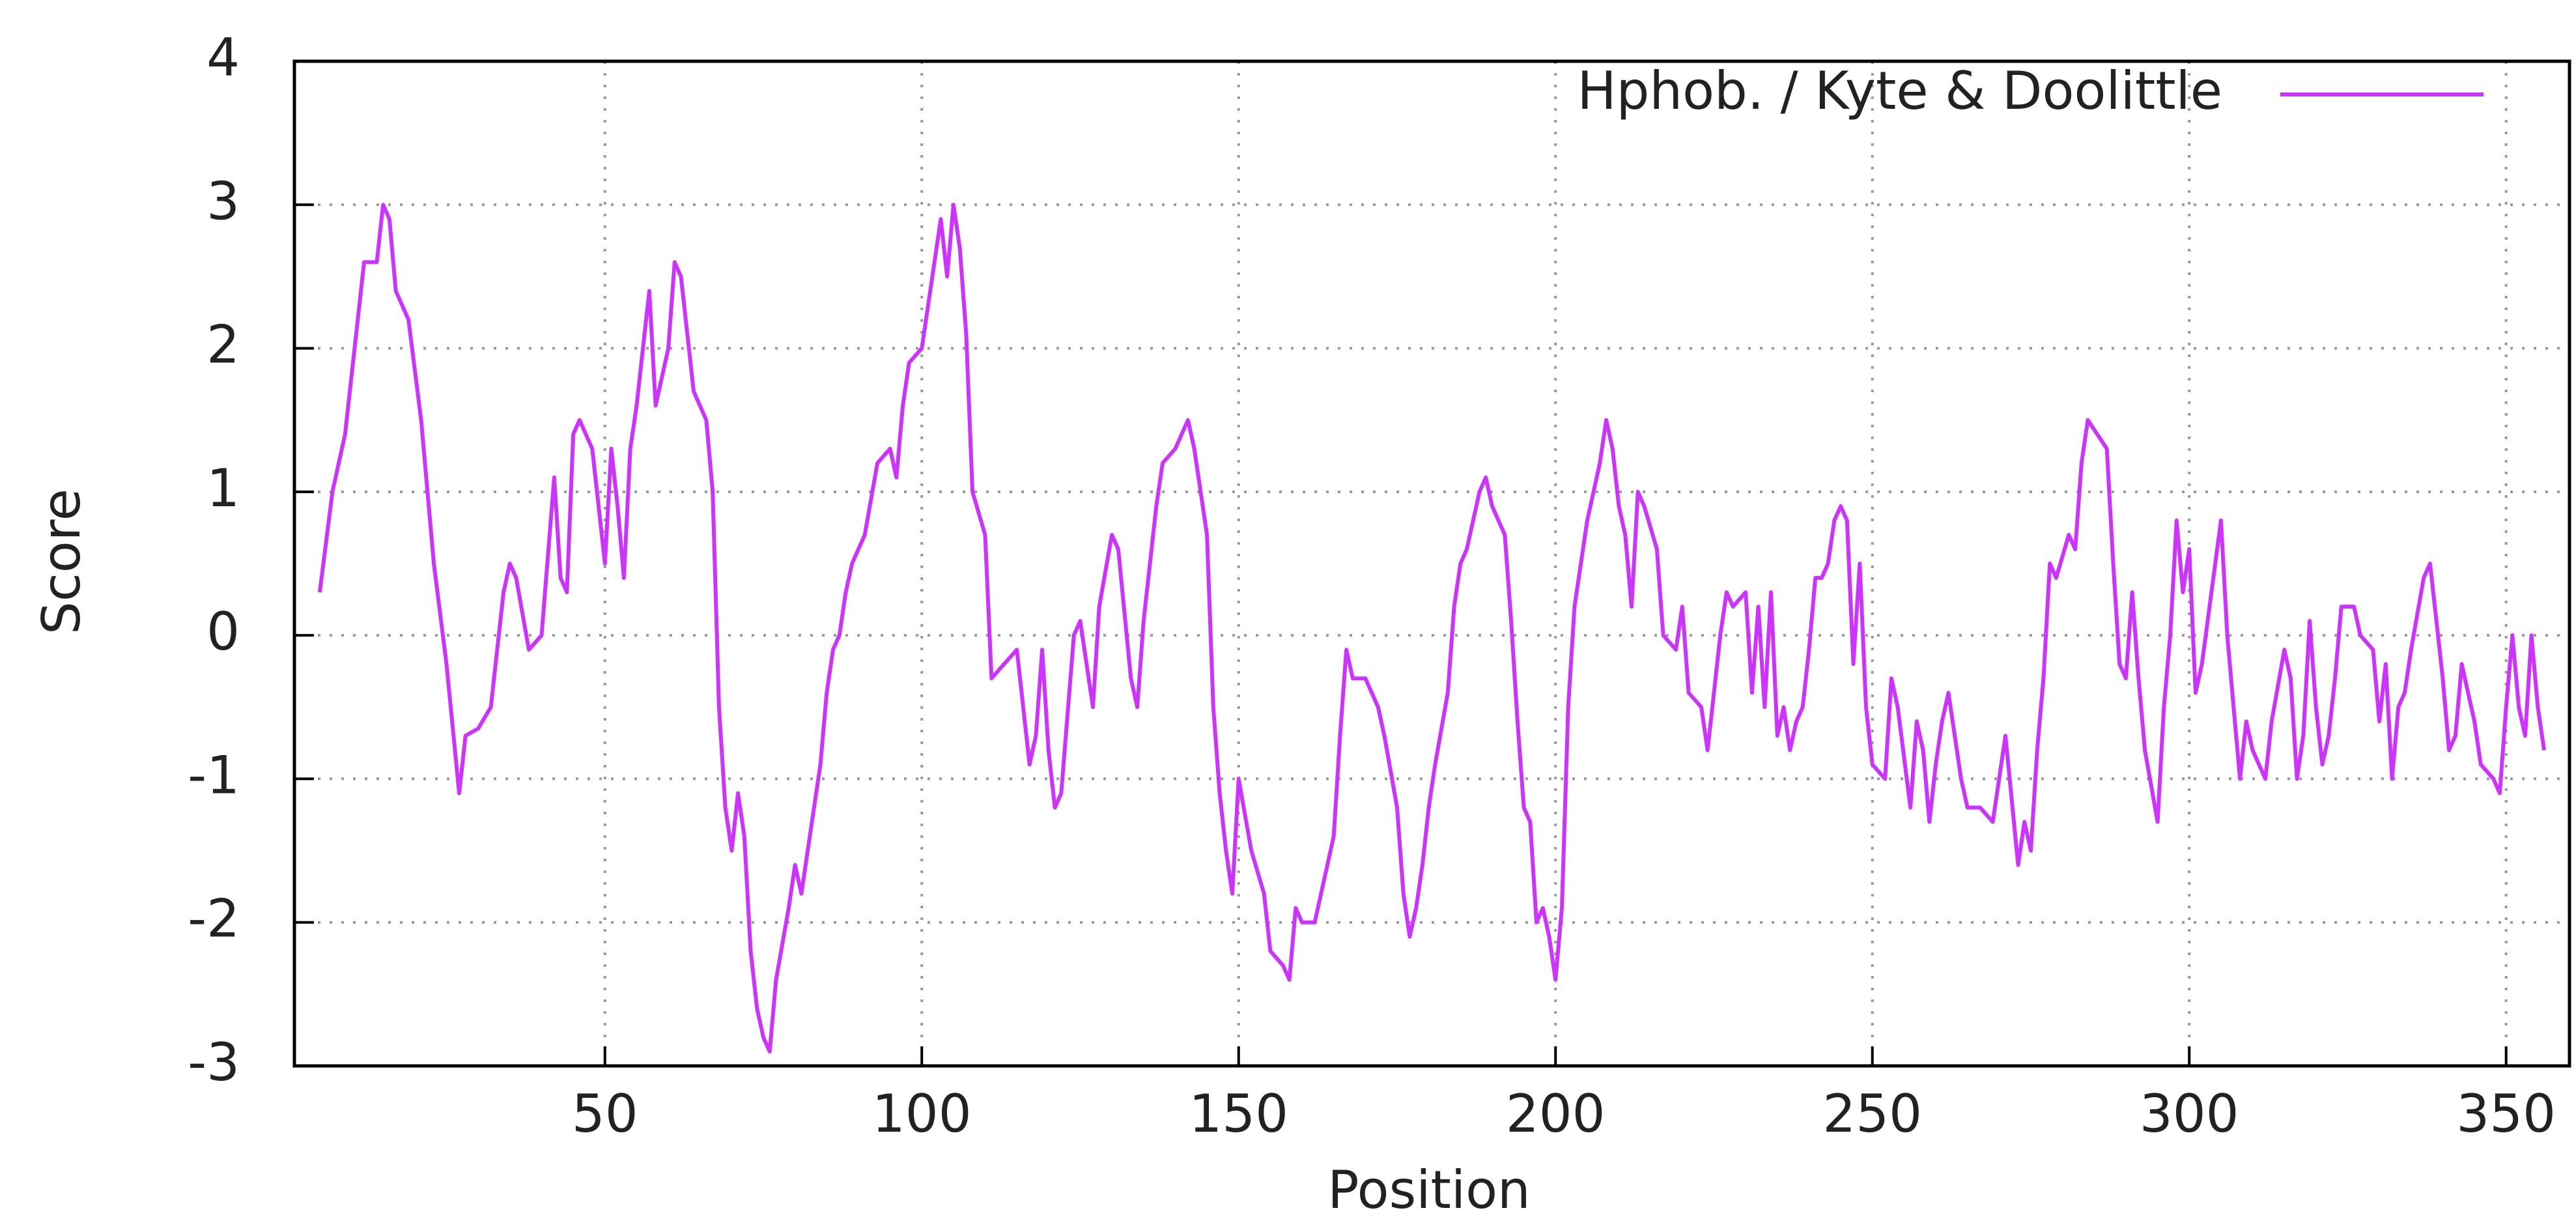 This screenshot has height=1219, width=2576. I want to click on x-tick-label: 200, so click(1556, 1113).